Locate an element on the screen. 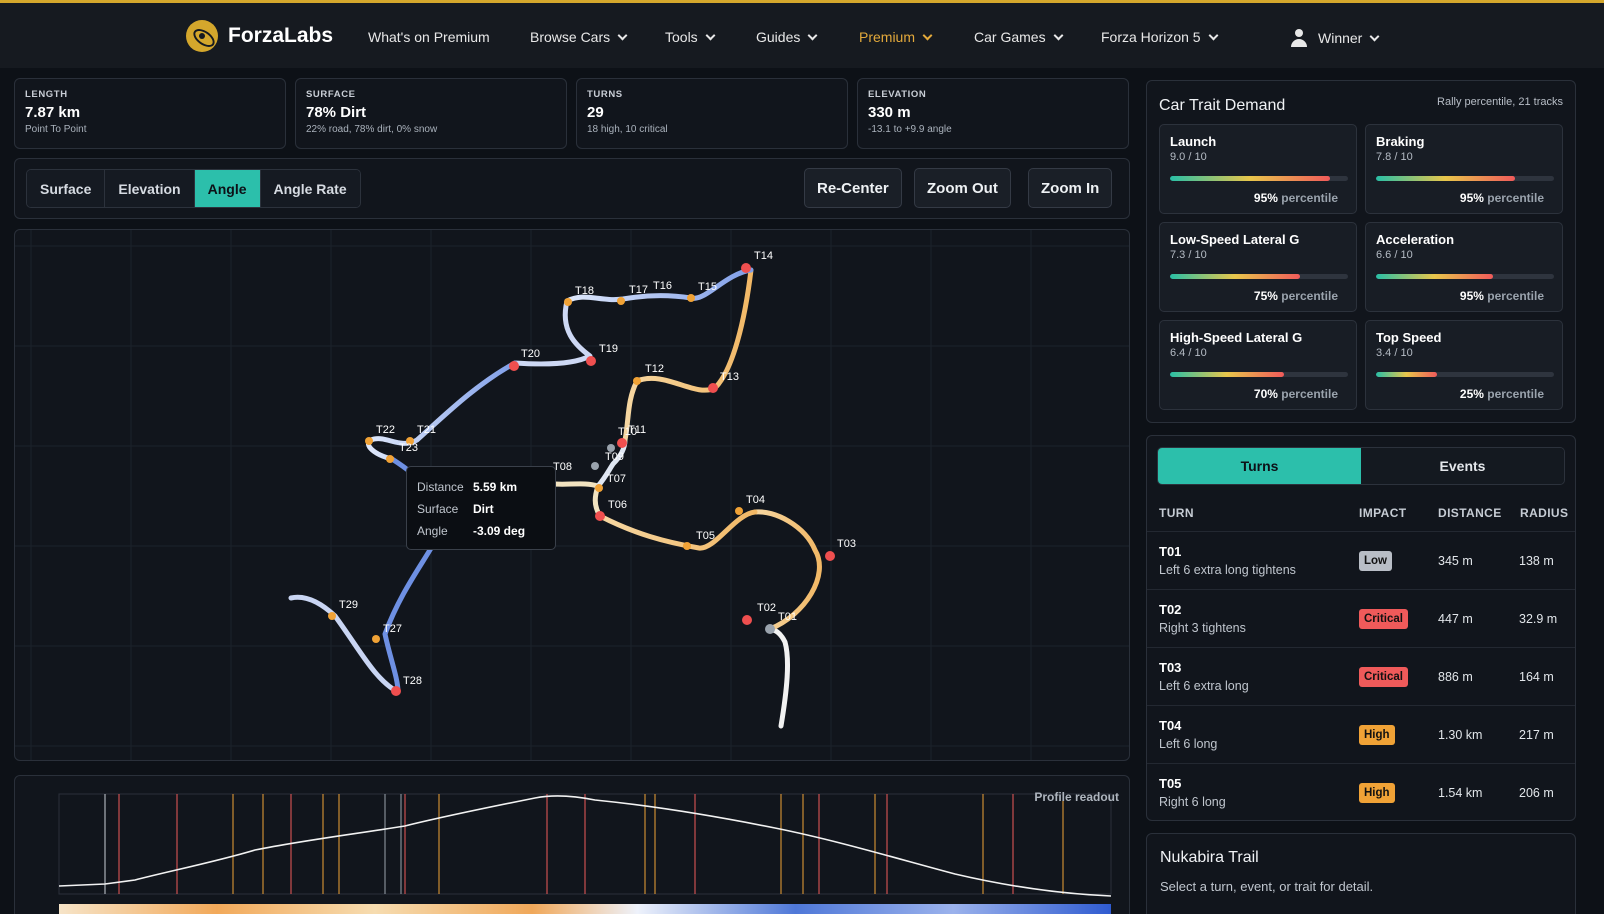  turn-name: T03 is located at coordinates (1170, 667).